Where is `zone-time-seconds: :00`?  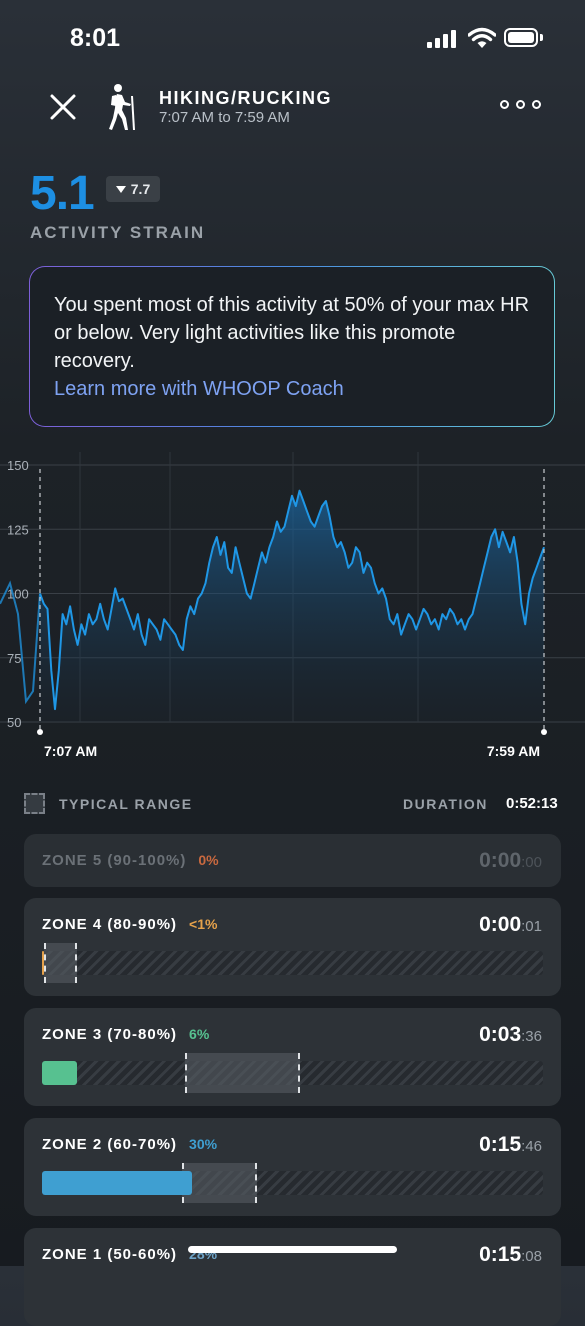 zone-time-seconds: :00 is located at coordinates (531, 862).